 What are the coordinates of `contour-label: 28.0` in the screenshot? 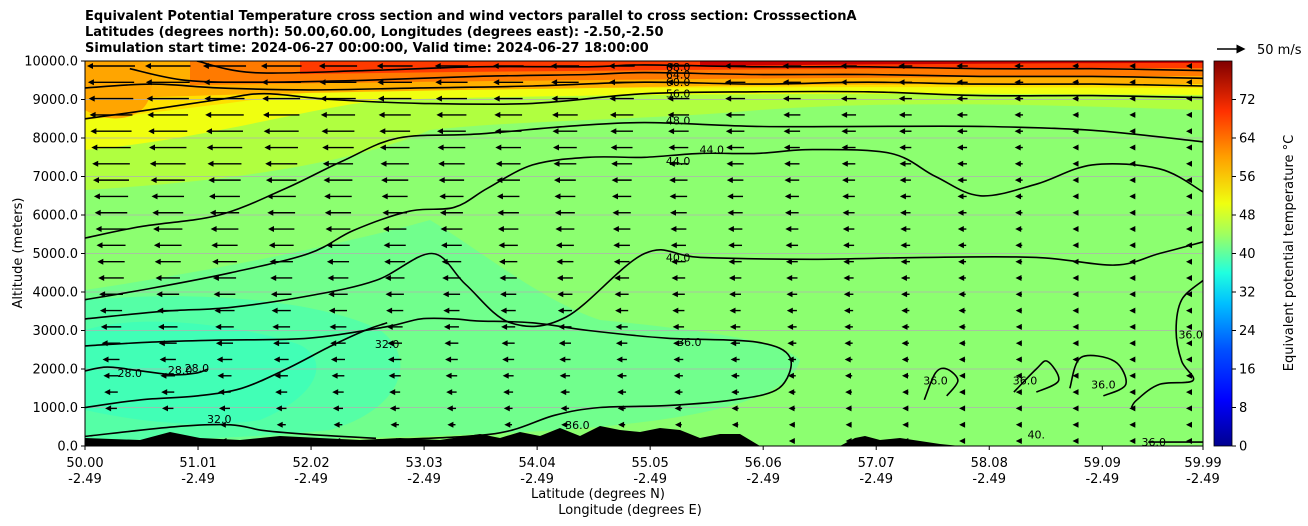 It's located at (197, 368).